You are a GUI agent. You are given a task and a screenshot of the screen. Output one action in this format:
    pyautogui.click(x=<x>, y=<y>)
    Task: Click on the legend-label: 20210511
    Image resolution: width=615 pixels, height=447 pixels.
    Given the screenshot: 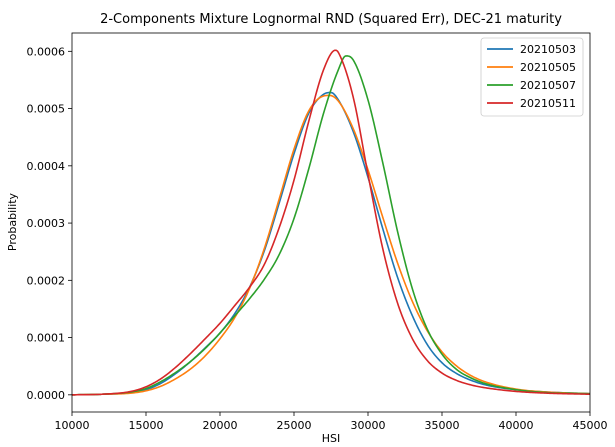 What is the action you would take?
    pyautogui.click(x=548, y=103)
    